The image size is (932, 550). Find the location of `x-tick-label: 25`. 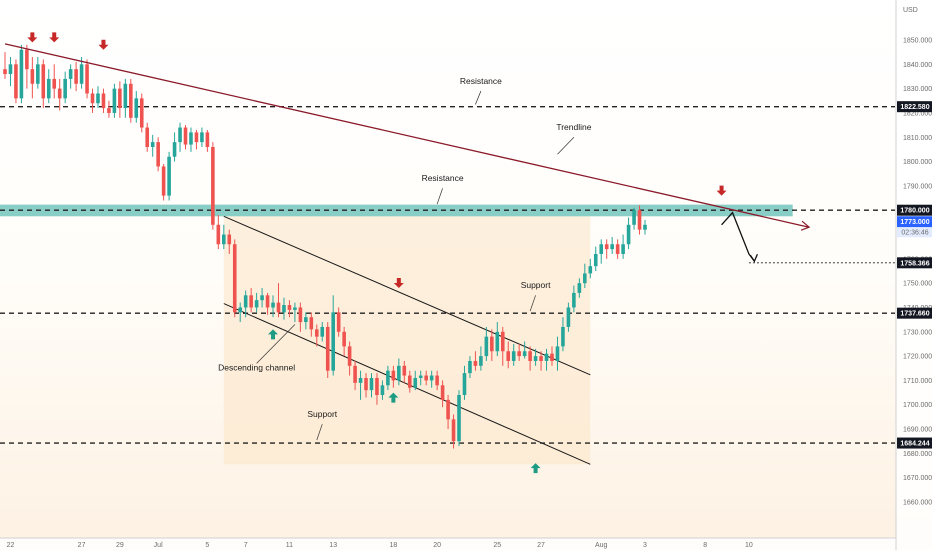

x-tick-label: 25 is located at coordinates (497, 545).